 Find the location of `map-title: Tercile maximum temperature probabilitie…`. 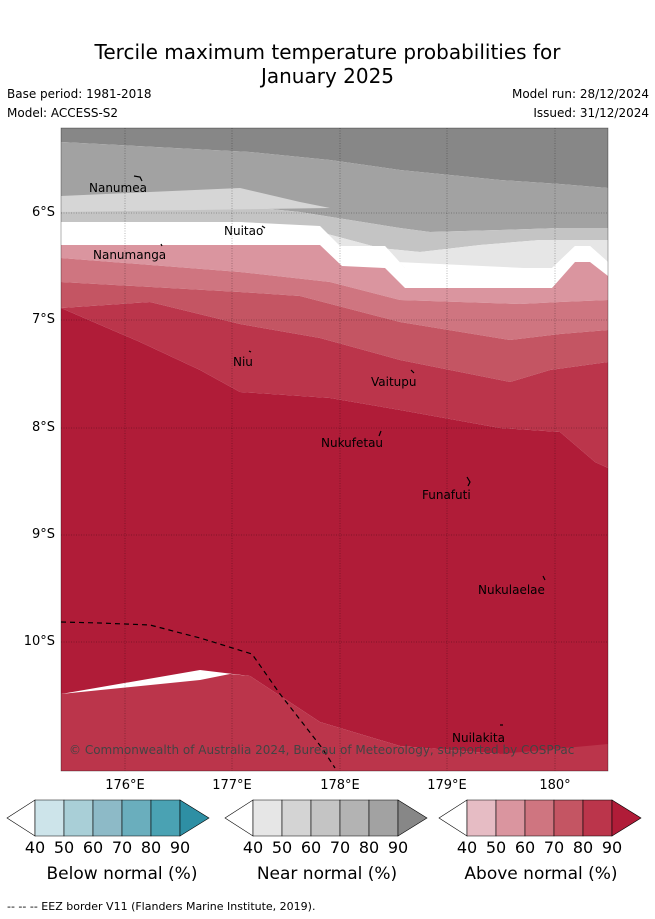

map-title: Tercile maximum temperature probabilitie… is located at coordinates (327, 64).